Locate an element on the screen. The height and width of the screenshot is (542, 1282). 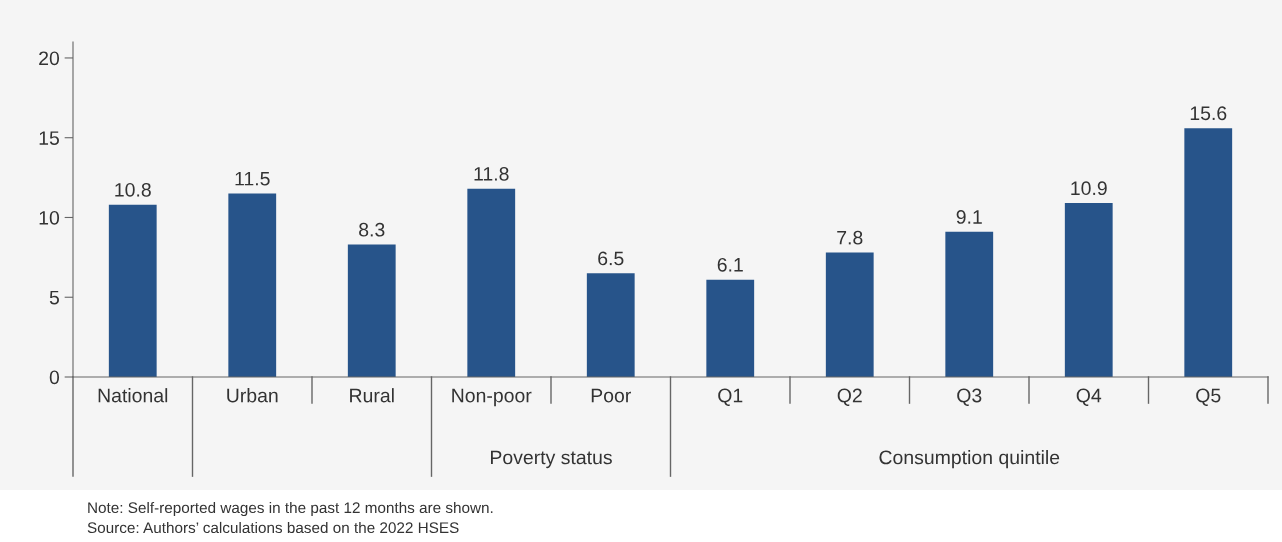
data-label: 9.1 is located at coordinates (969, 217).